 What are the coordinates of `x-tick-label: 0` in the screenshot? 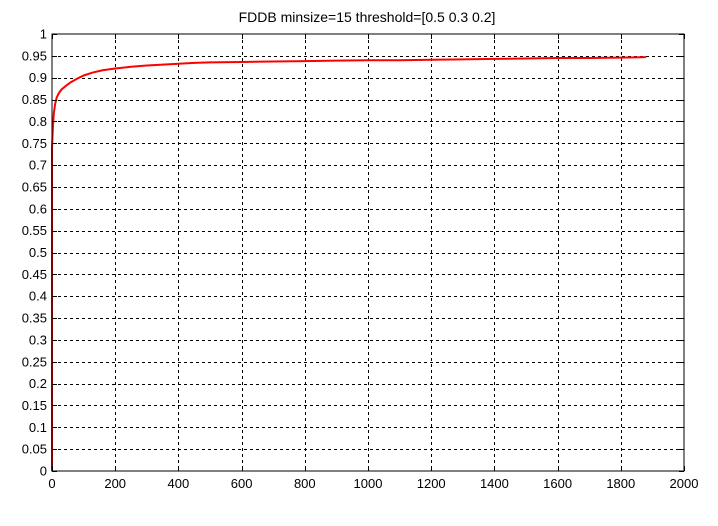 It's located at (51, 483).